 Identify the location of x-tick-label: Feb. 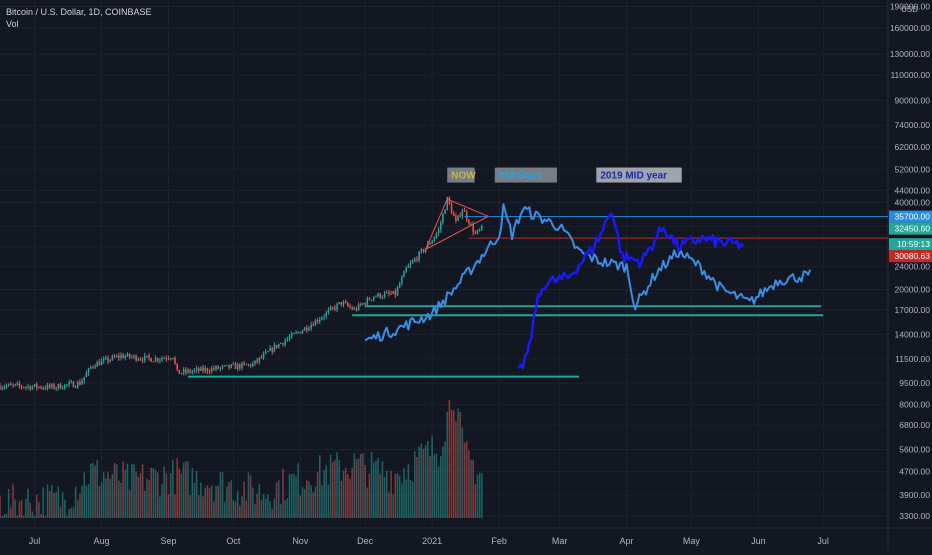
(499, 541).